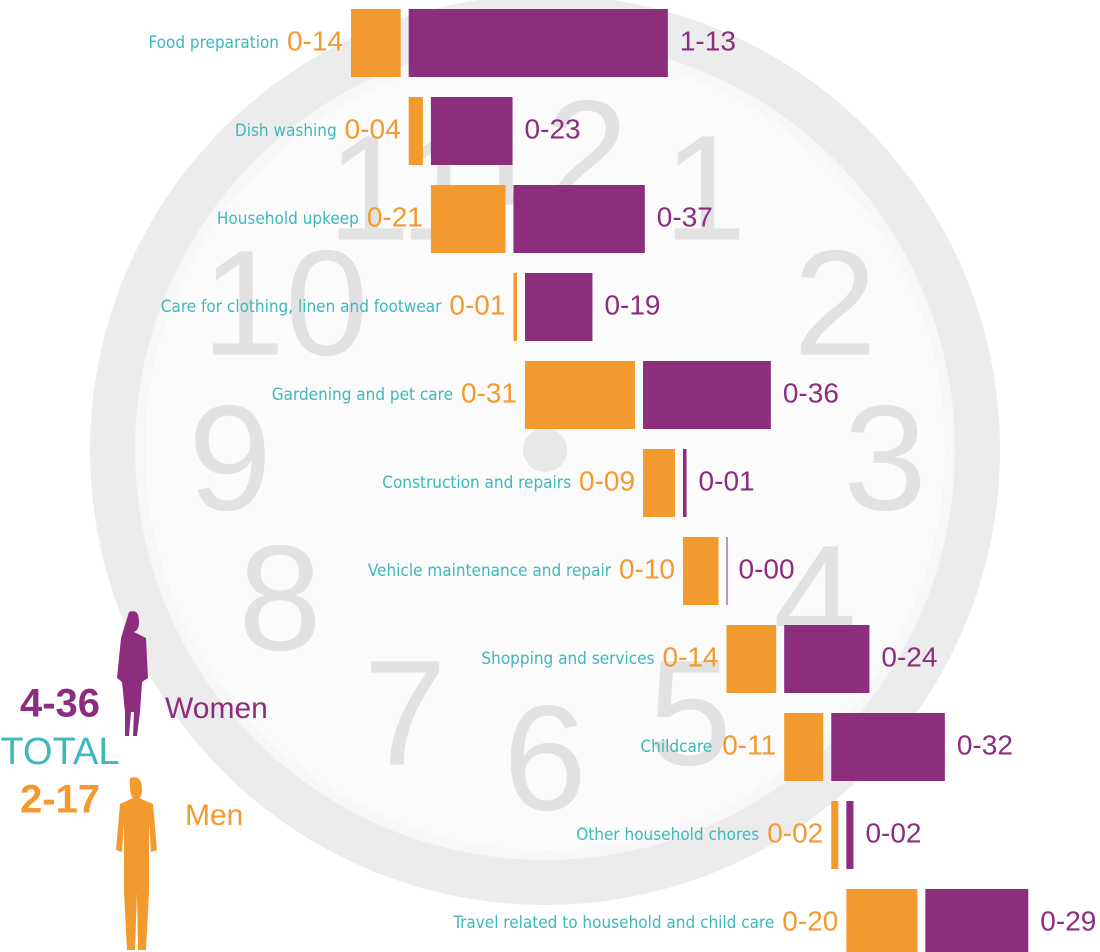 The image size is (1100, 952). Describe the element at coordinates (362, 395) in the screenshot. I see `category-label: Gardening and pet care` at that location.